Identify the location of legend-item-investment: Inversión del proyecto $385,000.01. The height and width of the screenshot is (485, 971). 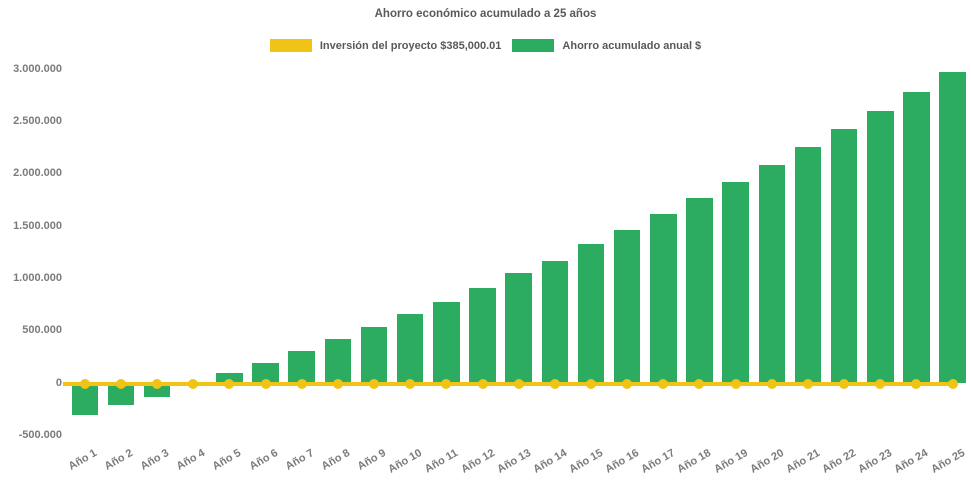
(385, 45).